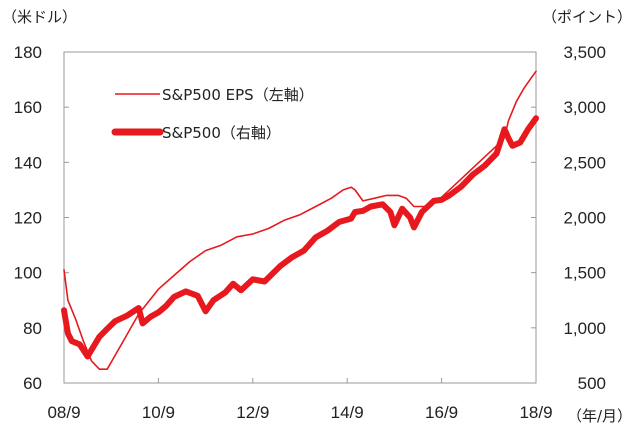 Image resolution: width=632 pixels, height=438 pixels. Describe the element at coordinates (535, 412) in the screenshot. I see `x-axis-tick-label: 18/9` at that location.